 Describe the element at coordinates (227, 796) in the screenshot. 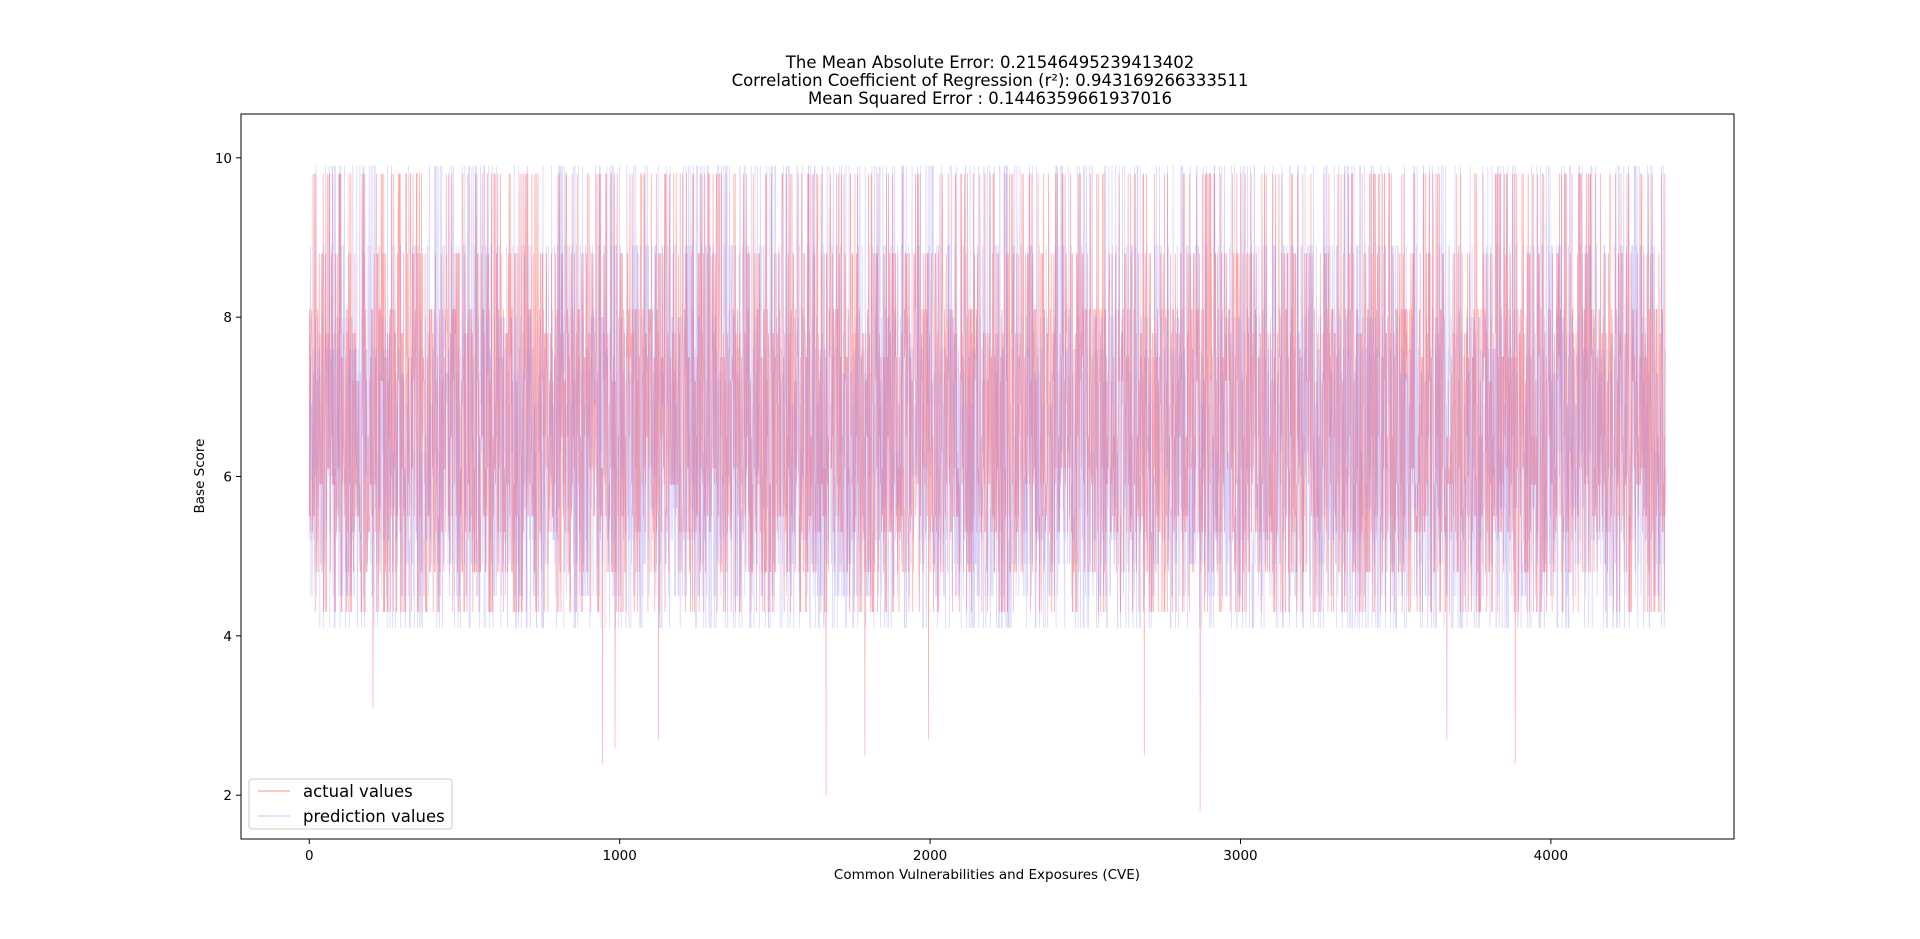

I see `y-tick-label: 2` at that location.